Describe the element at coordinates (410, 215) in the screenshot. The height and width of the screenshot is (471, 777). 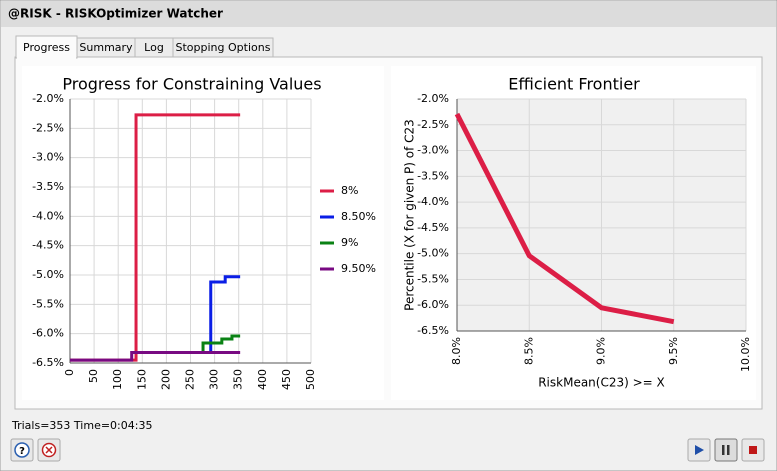
I see `y-axis-label: Percentile (X for given P) of C23` at that location.